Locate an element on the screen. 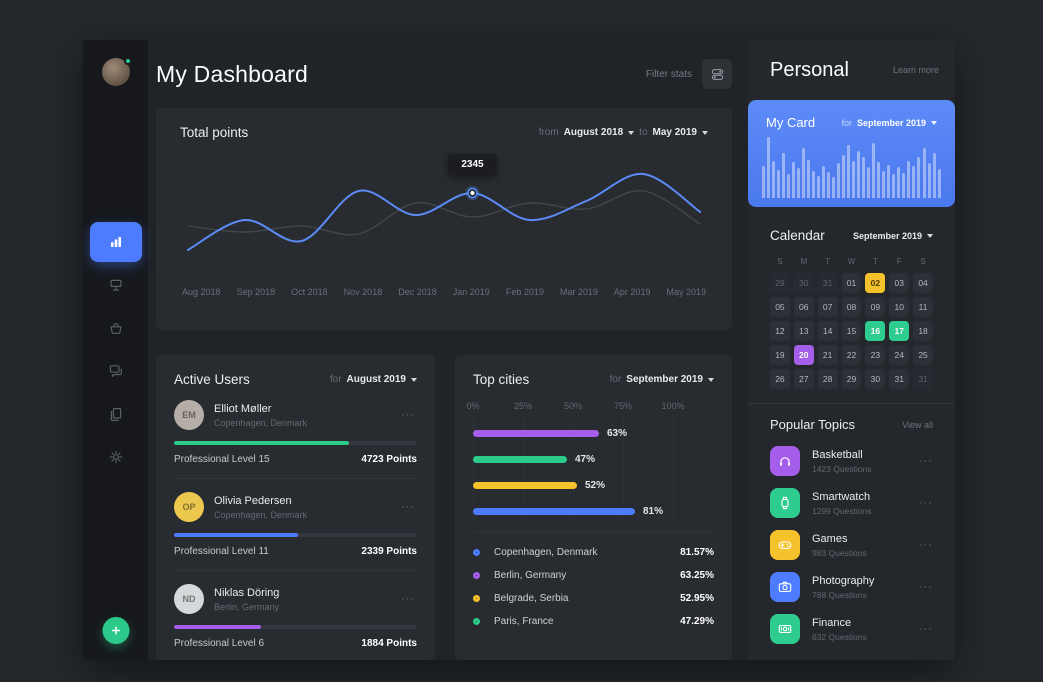 Image resolution: width=1043 pixels, height=682 pixels. calendar-day: 03 is located at coordinates (899, 283).